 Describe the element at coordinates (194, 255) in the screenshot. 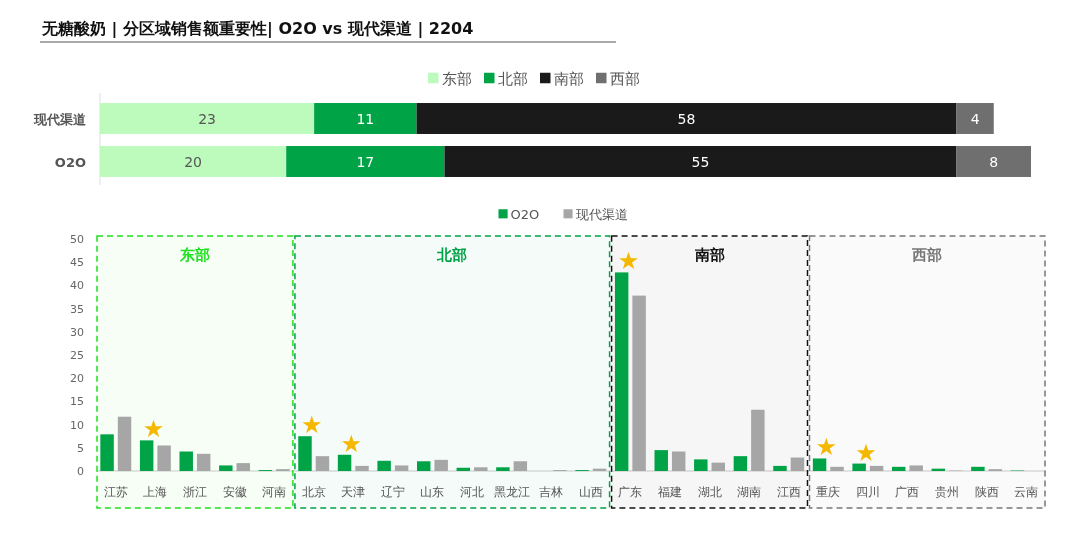

I see `band-label: 东部` at that location.